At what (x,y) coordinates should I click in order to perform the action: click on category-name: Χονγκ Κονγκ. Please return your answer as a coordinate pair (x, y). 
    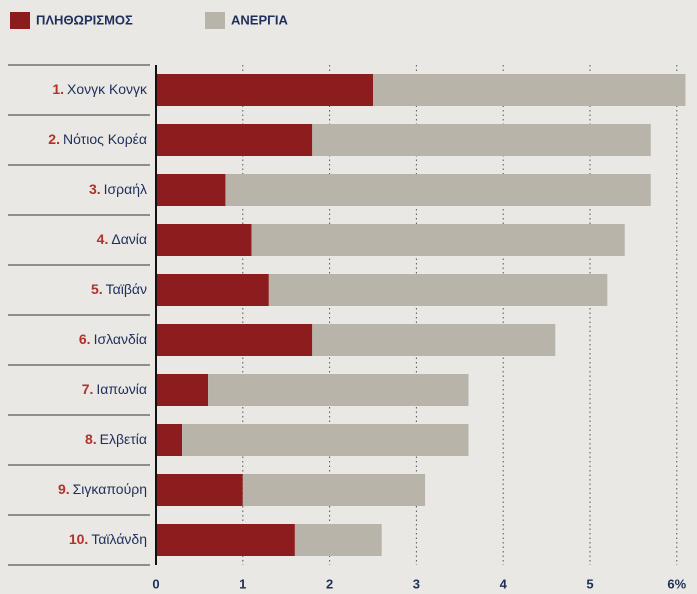
    Looking at the image, I should click on (107, 89).